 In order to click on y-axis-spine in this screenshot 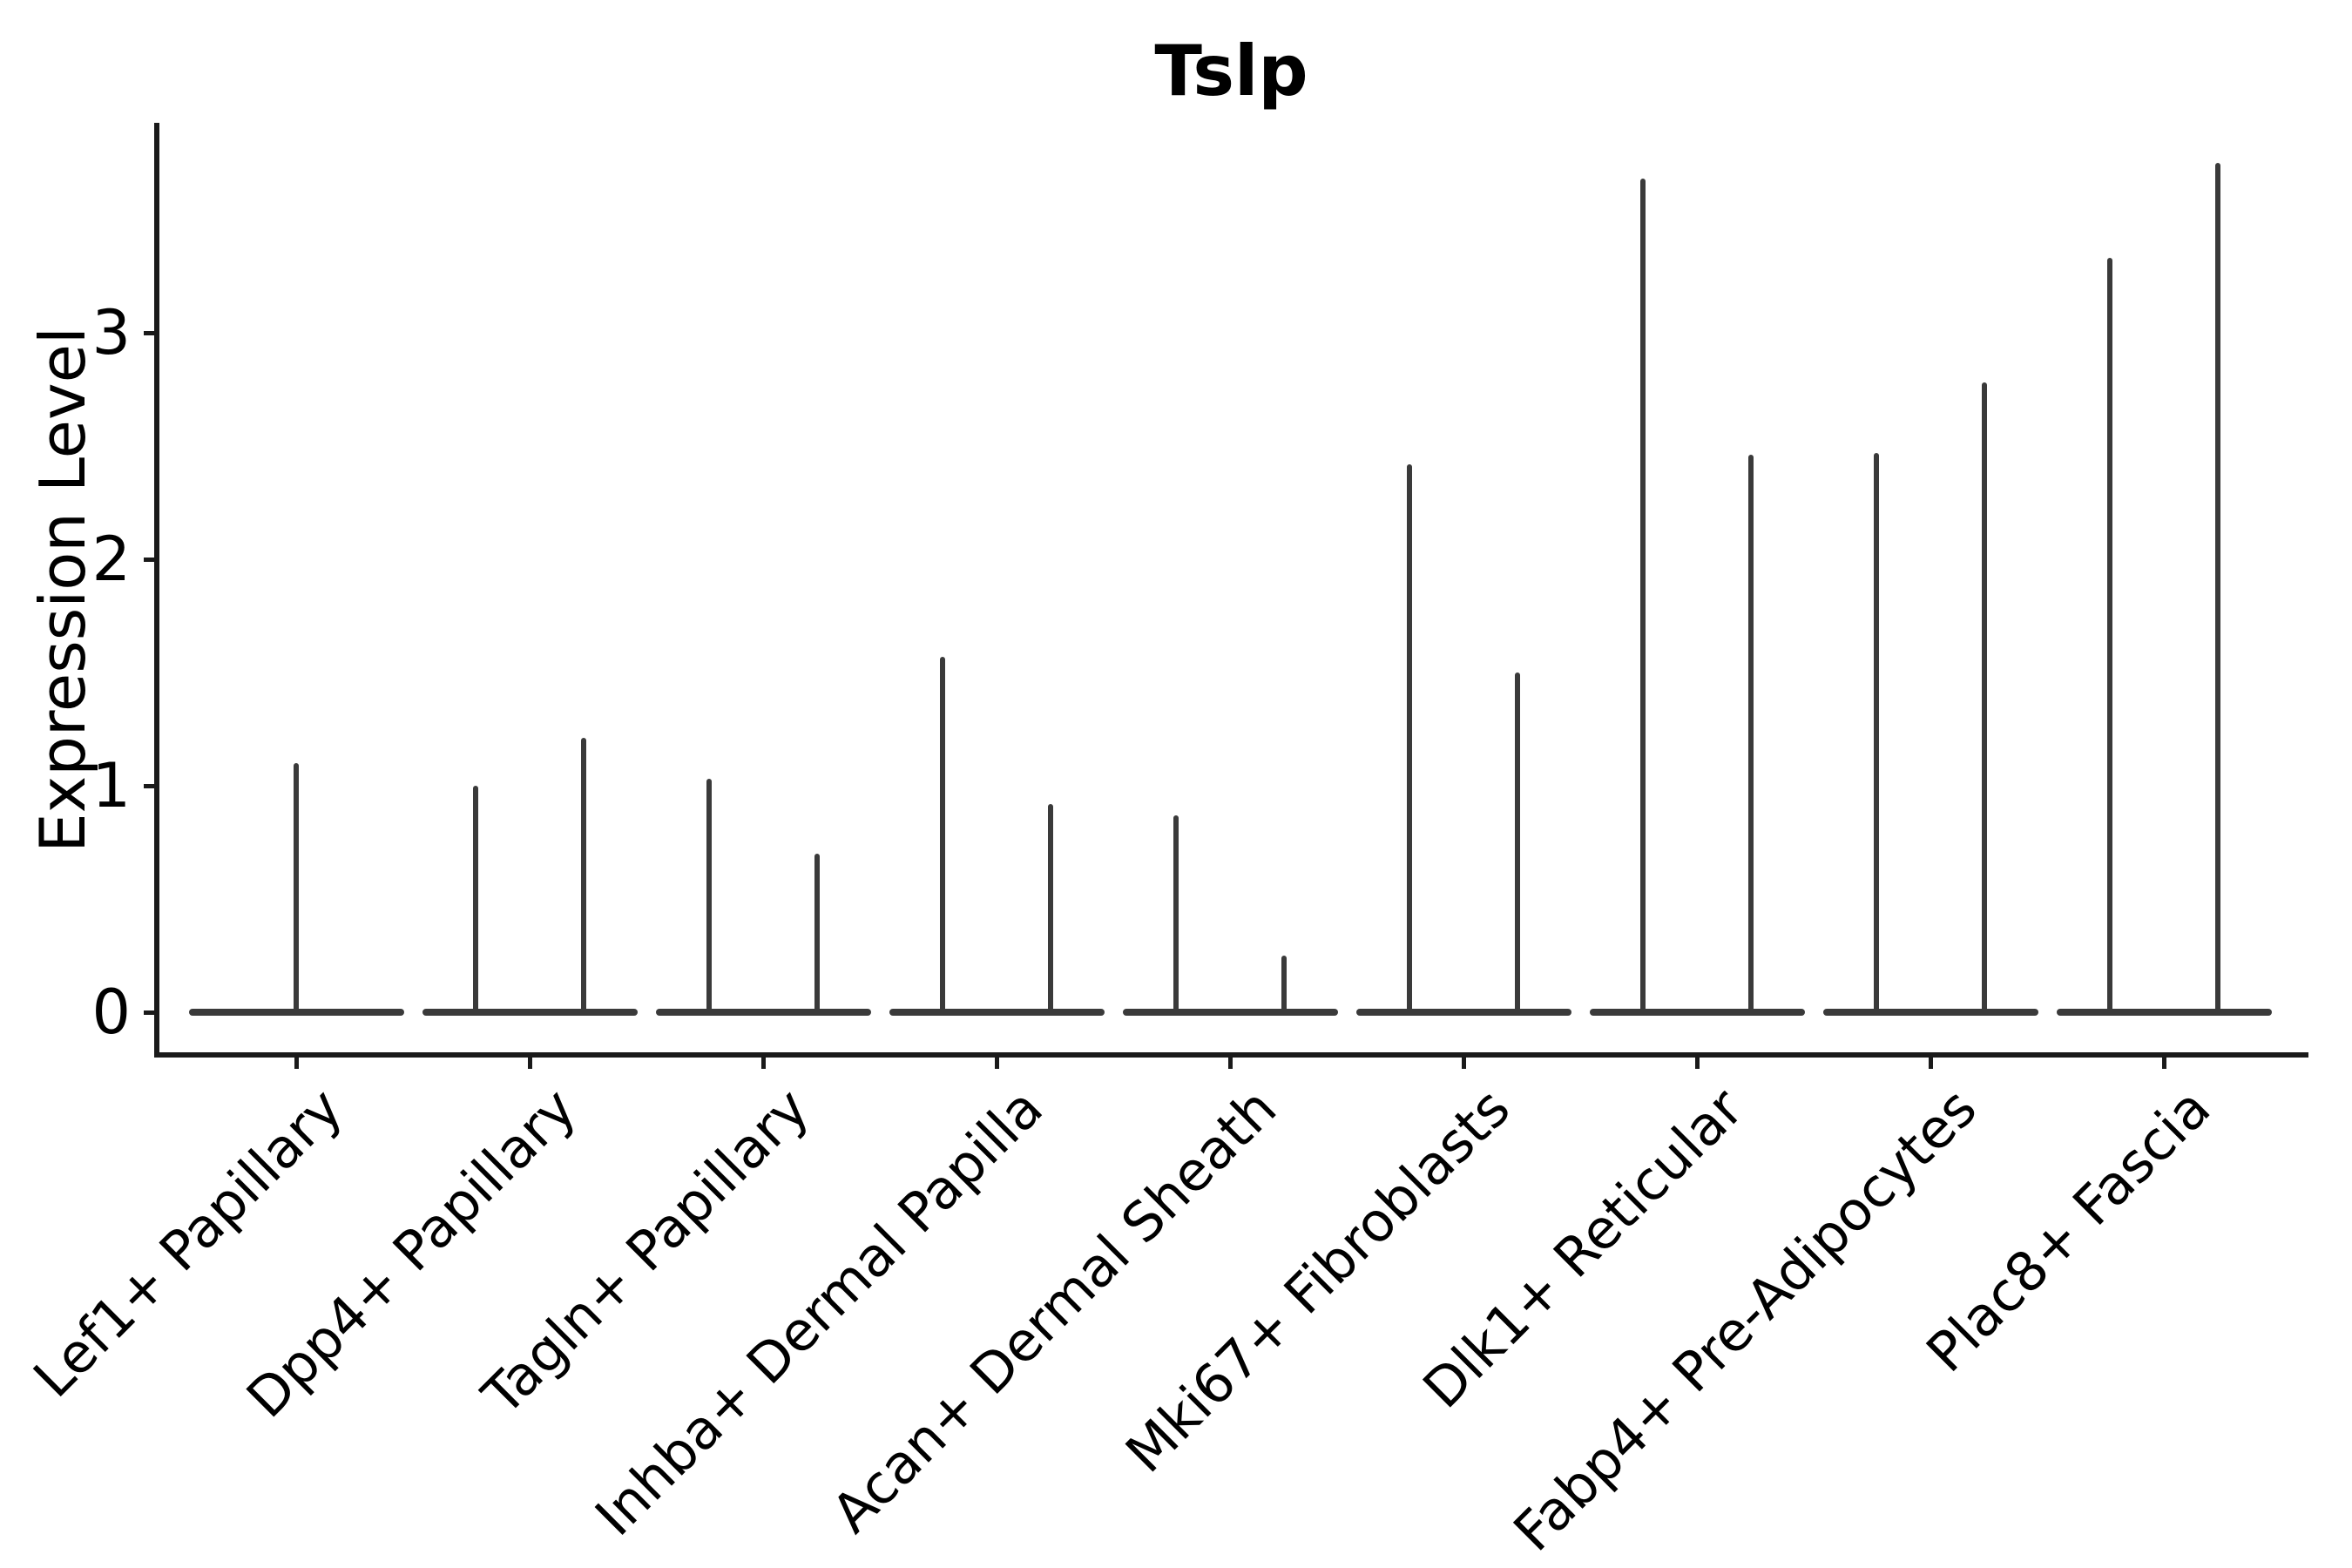, I will do `click(156, 590)`.